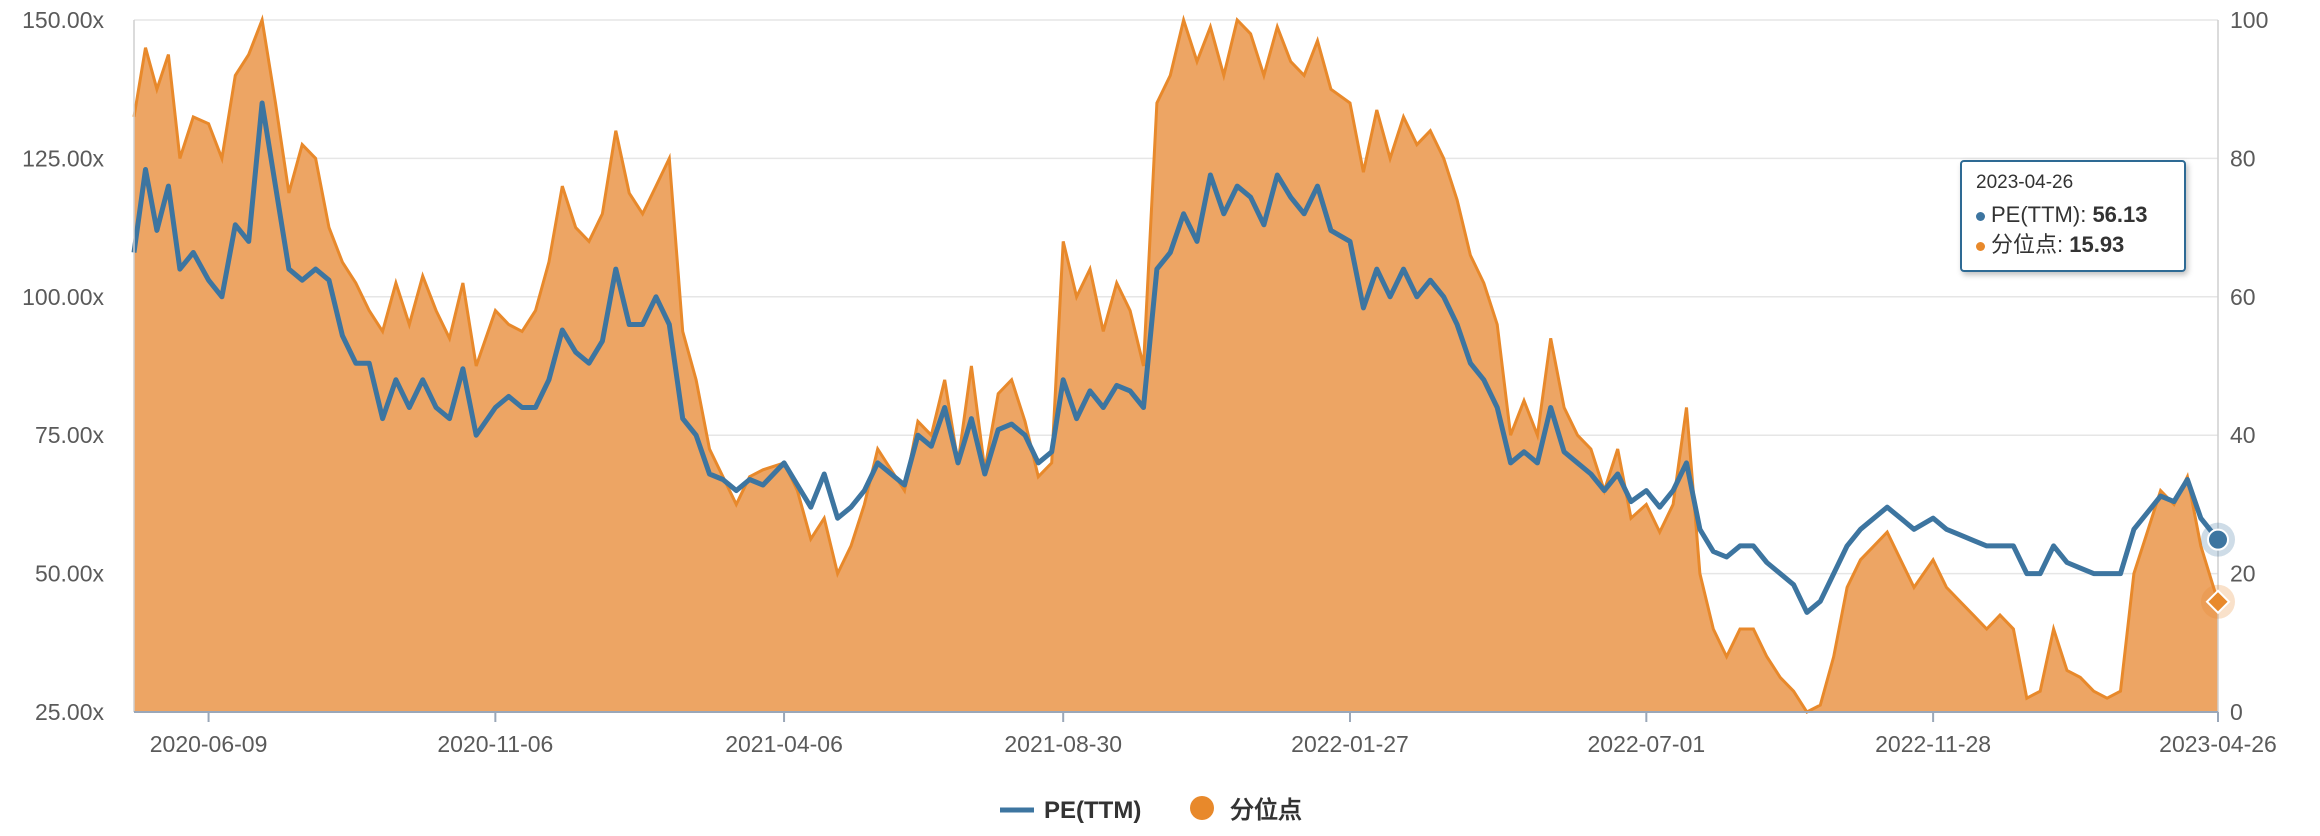 This screenshot has width=2320, height=836. What do you see at coordinates (70, 712) in the screenshot?
I see `left-tick-label: 25.00x` at bounding box center [70, 712].